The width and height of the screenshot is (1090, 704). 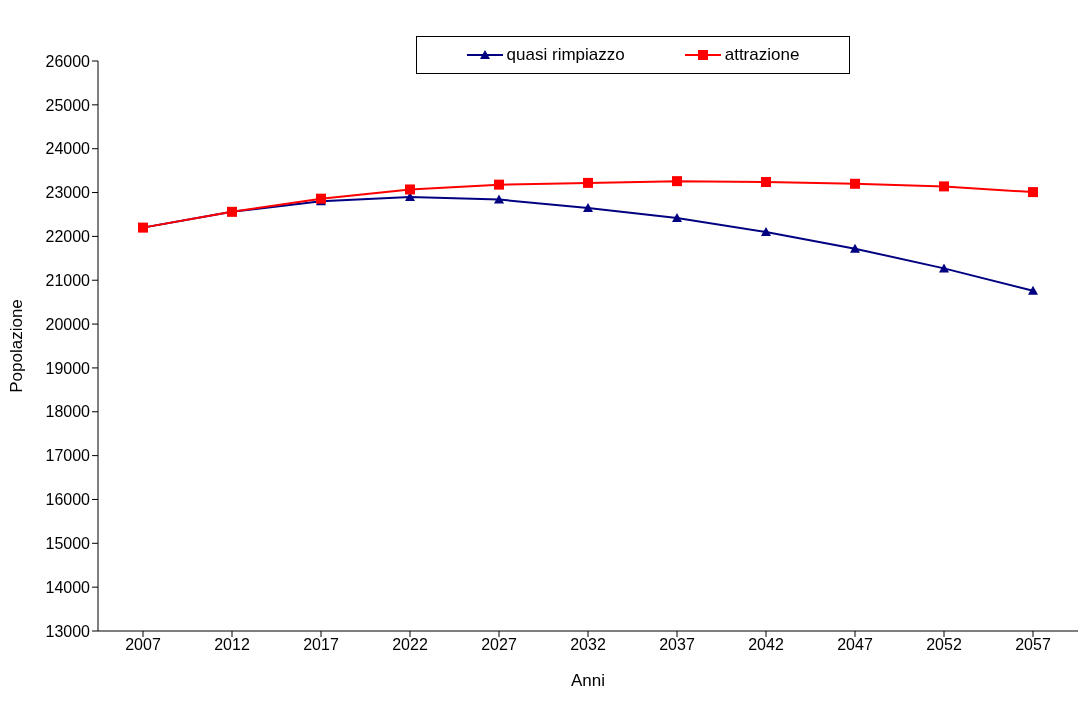 I want to click on x-tick-label: 2017, so click(x=321, y=645).